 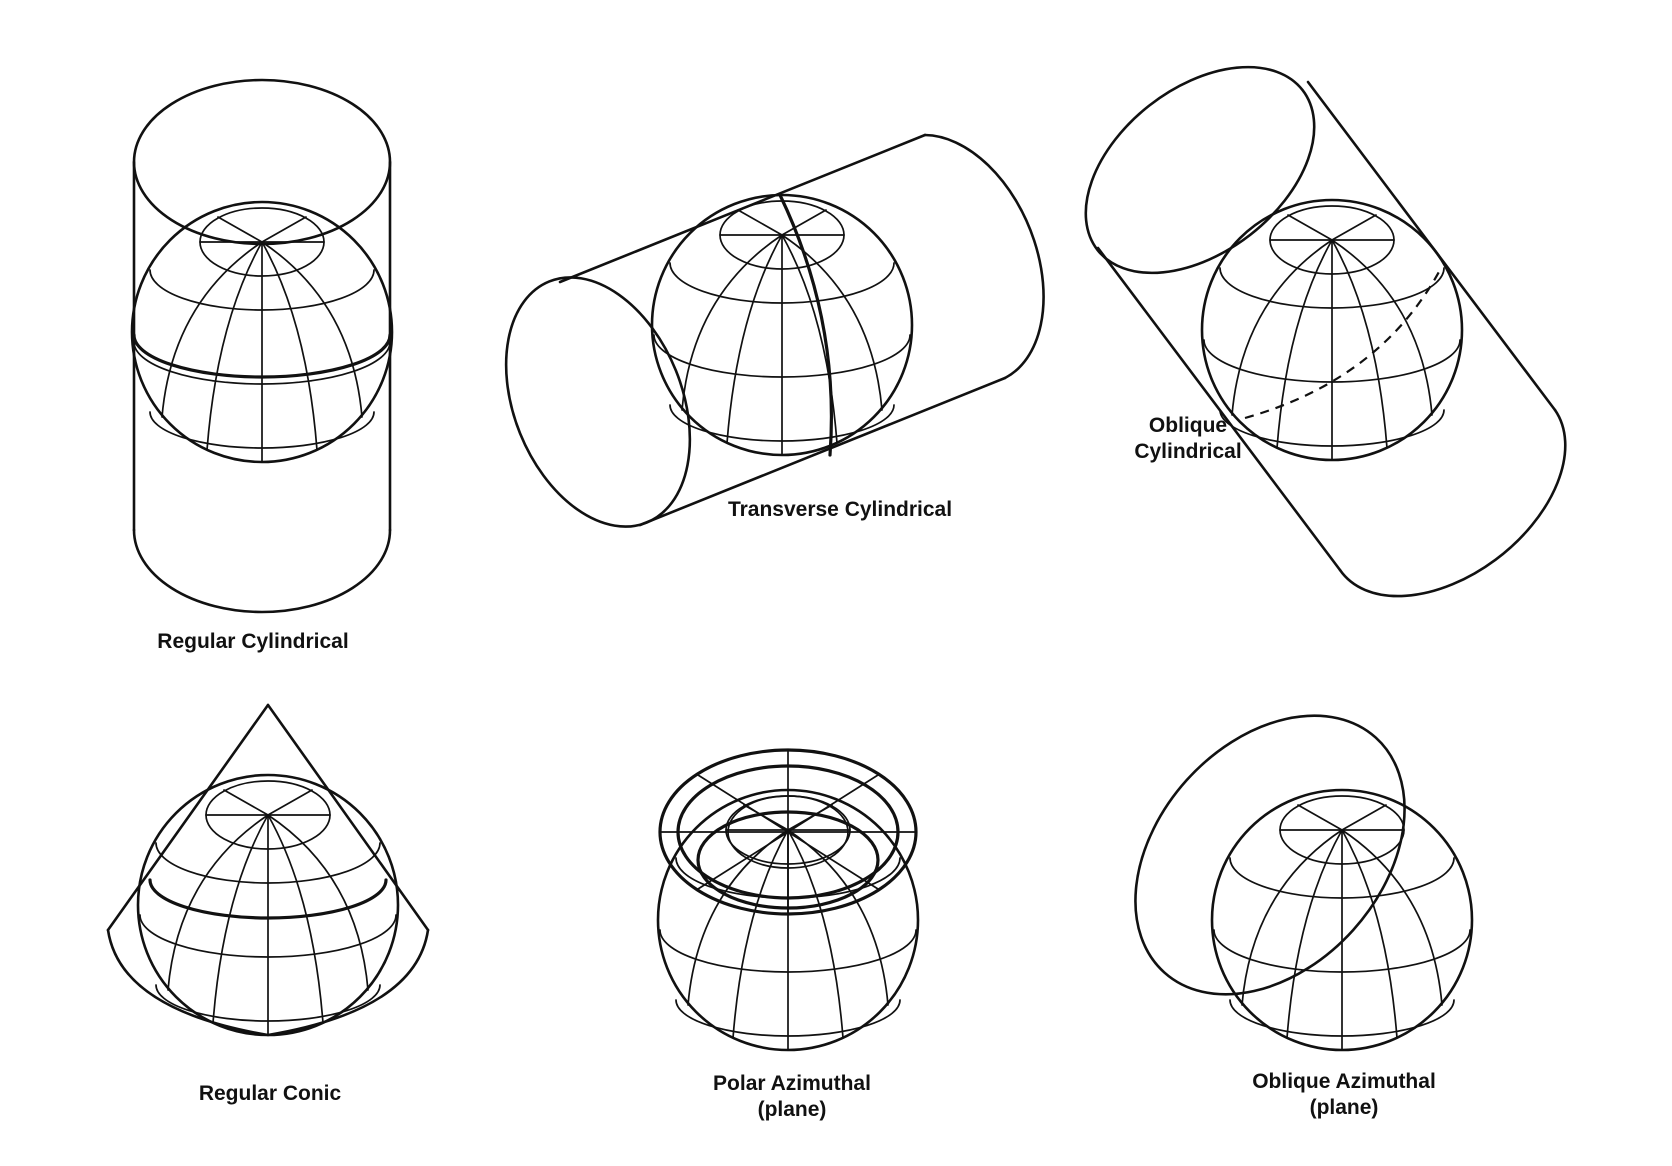 I want to click on transverse-cylindrical-figure, so click(x=774, y=330).